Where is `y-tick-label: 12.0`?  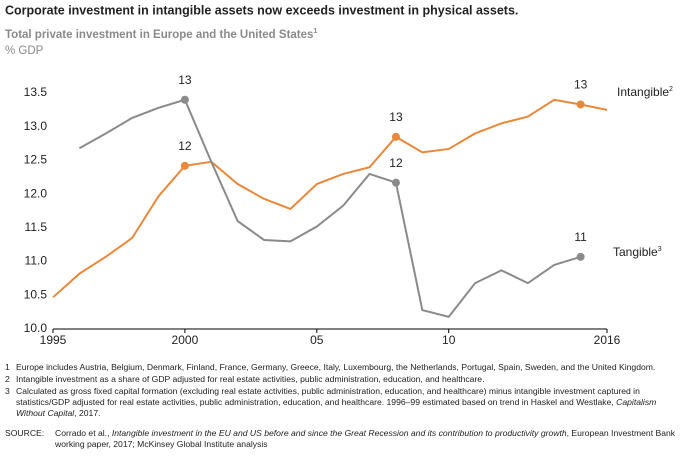 y-tick-label: 12.0 is located at coordinates (36, 193).